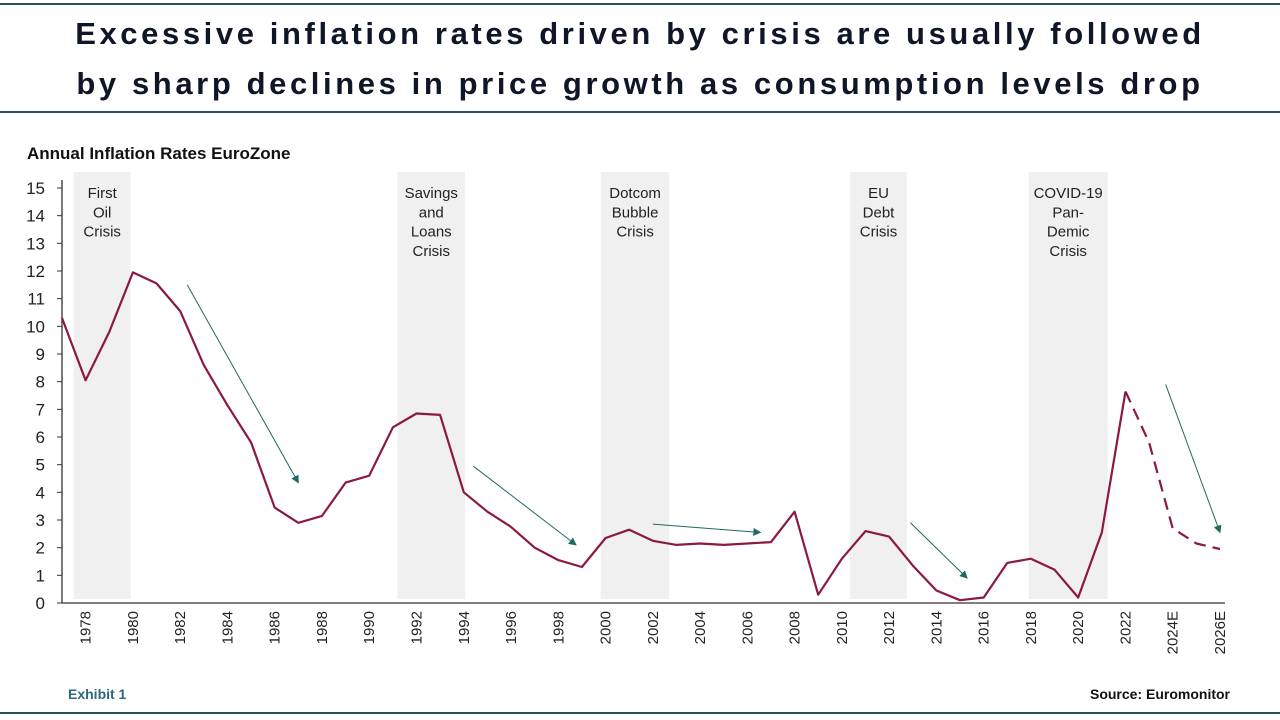  Describe the element at coordinates (889, 627) in the screenshot. I see `x-tick-label: 2012` at that location.